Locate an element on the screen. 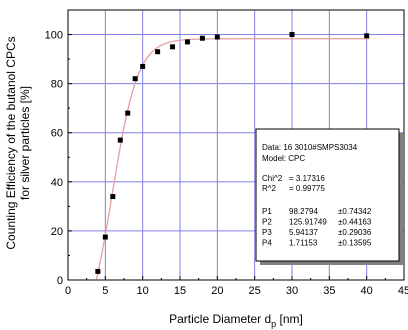 This screenshot has width=408, height=330. x-tick-label: 15 is located at coordinates (180, 291).